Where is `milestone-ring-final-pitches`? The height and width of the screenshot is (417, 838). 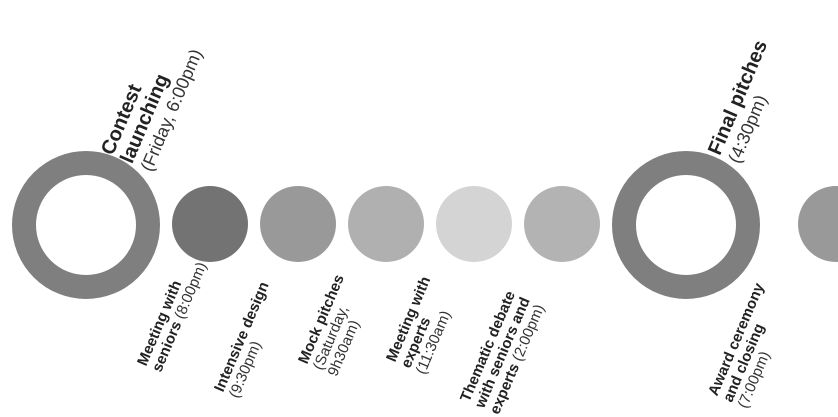 milestone-ring-final-pitches is located at coordinates (686, 225).